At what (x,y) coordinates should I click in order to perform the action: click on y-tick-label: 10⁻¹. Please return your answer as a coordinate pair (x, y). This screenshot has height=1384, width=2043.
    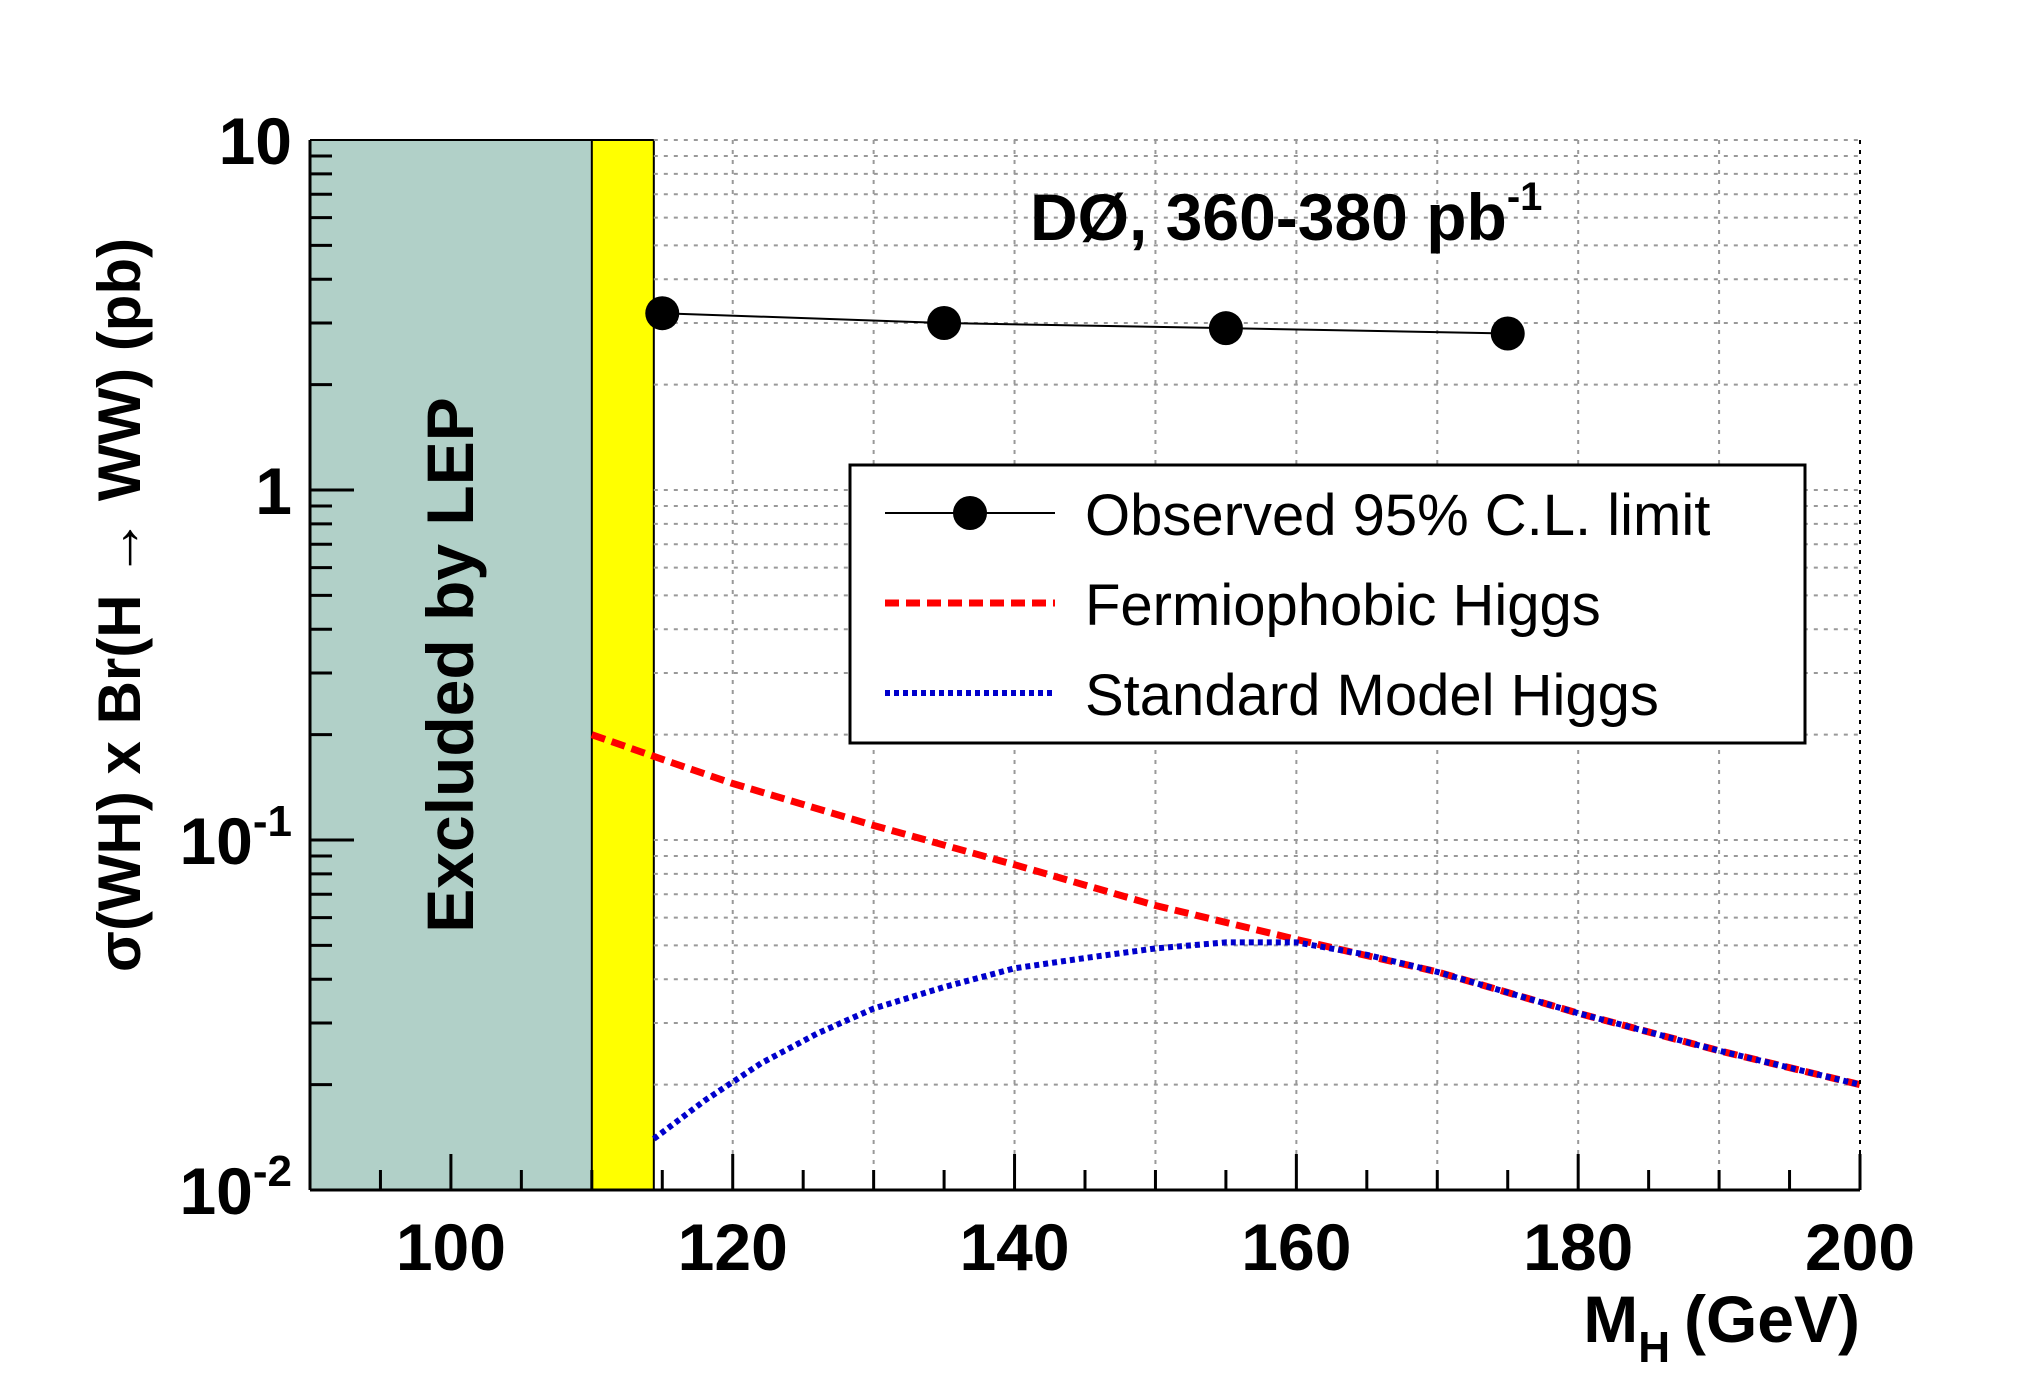
    Looking at the image, I should click on (235, 837).